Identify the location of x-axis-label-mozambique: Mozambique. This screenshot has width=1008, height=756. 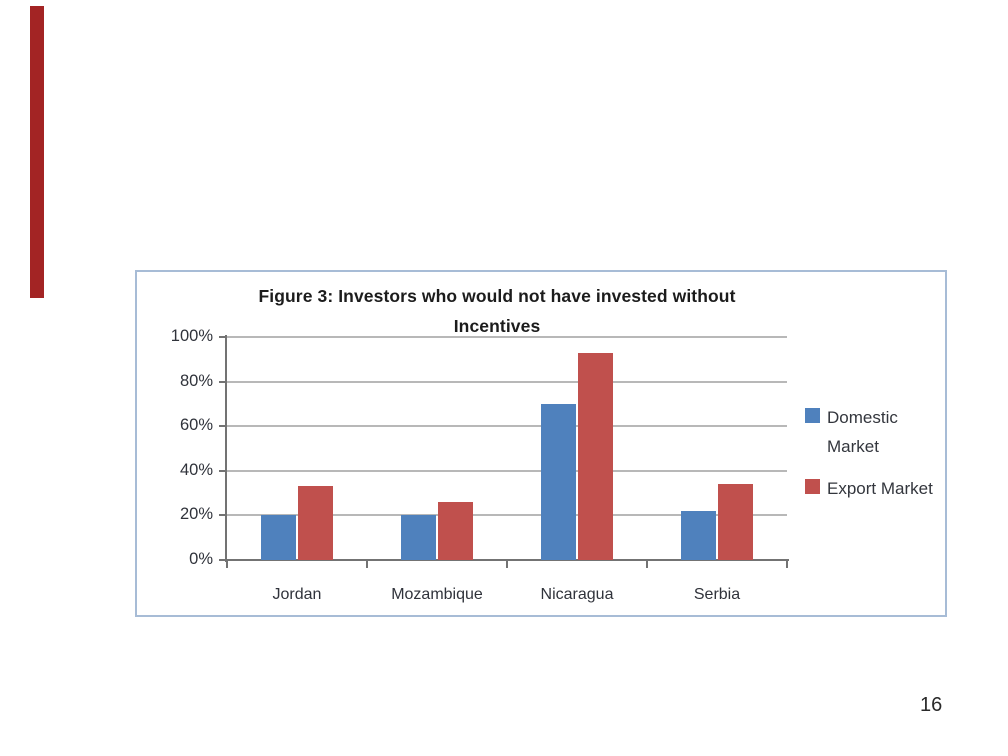
(437, 594).